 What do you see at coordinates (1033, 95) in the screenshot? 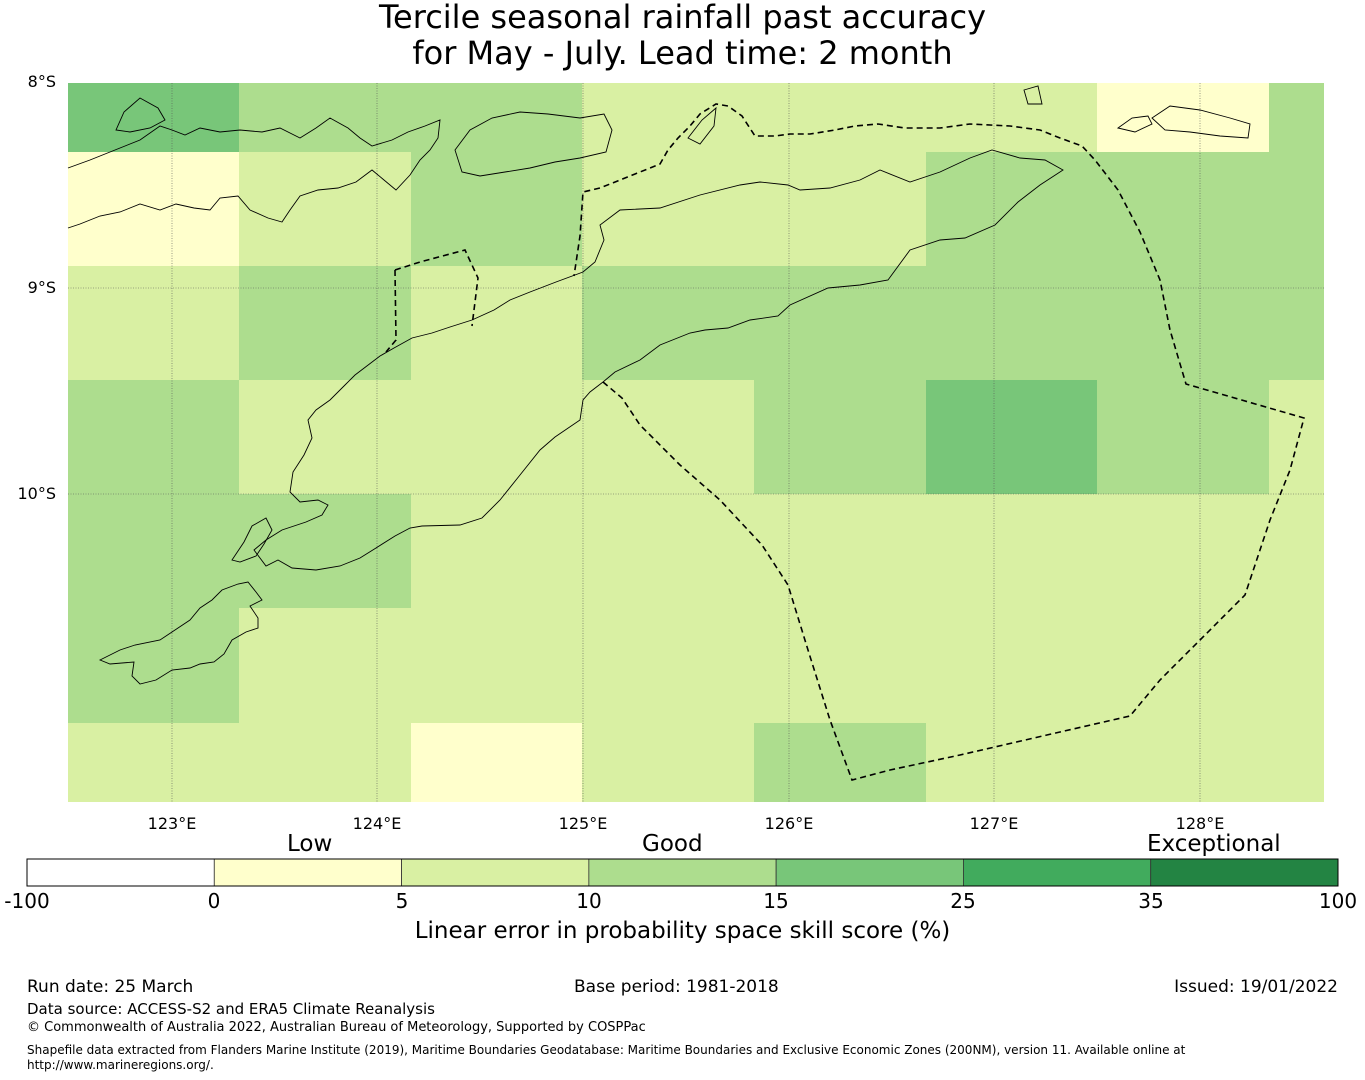
I see `small-island-north` at bounding box center [1033, 95].